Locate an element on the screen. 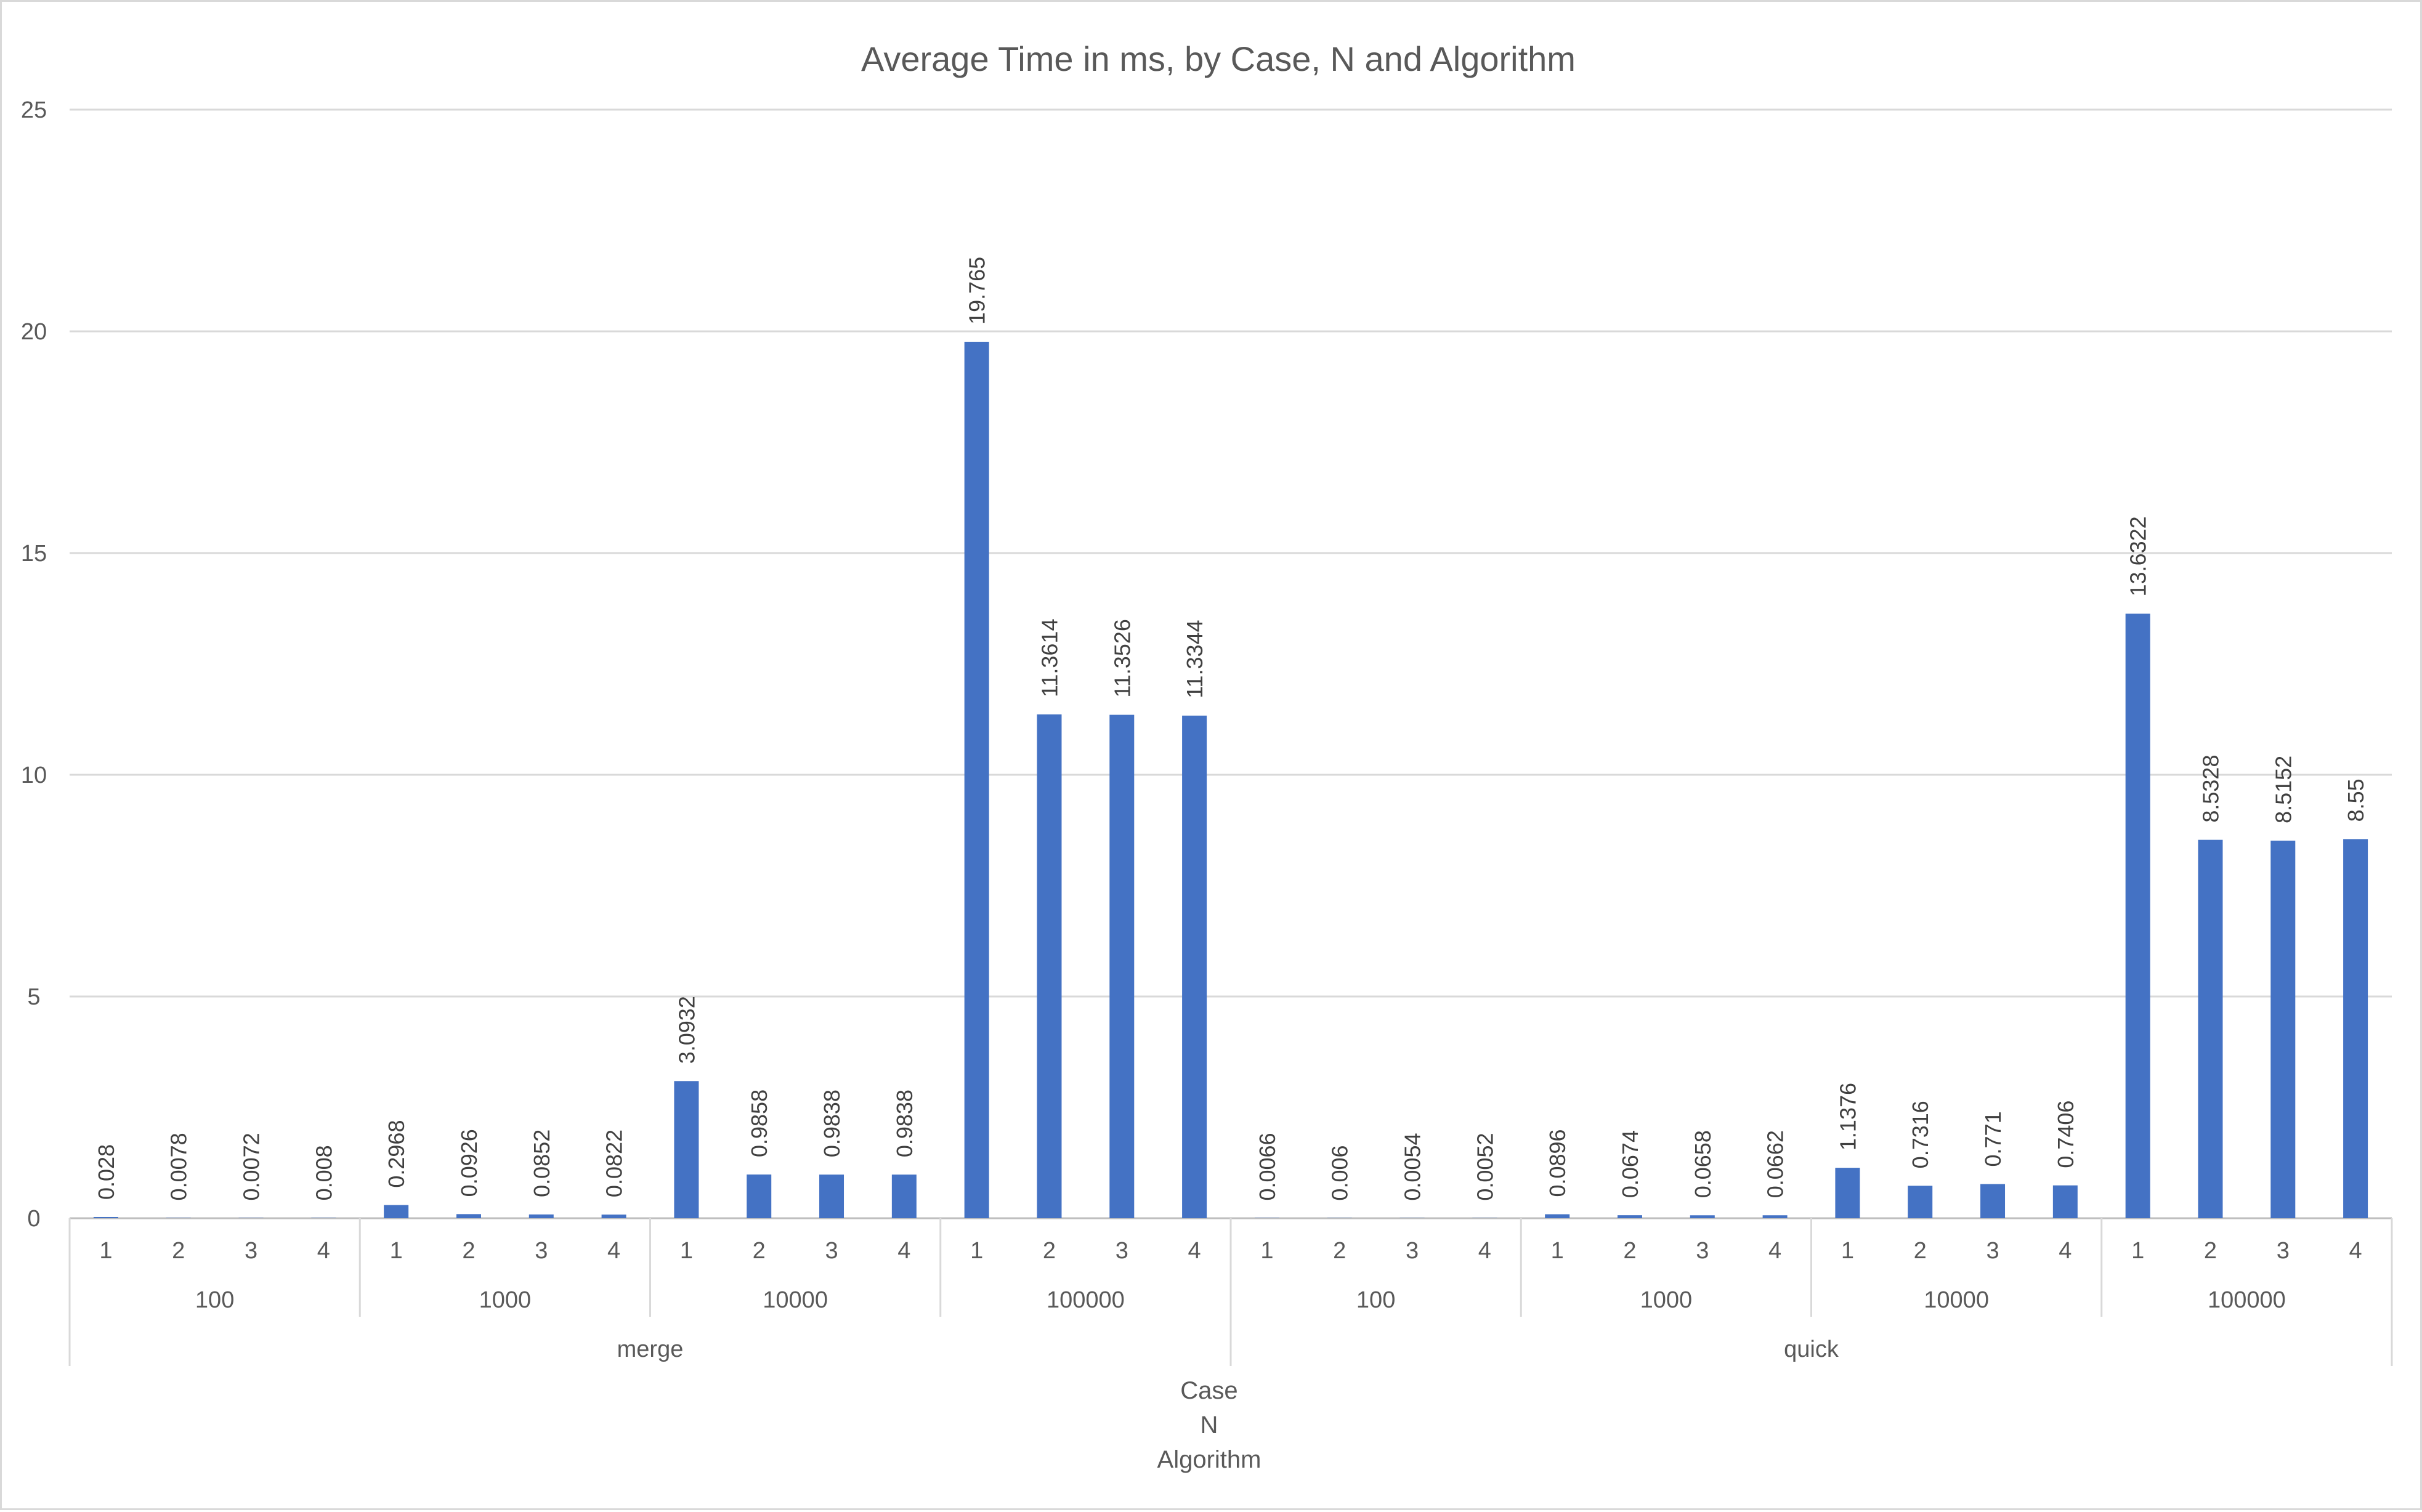 Image resolution: width=2422 pixels, height=1512 pixels. data-label: 8.55 is located at coordinates (2355, 800).